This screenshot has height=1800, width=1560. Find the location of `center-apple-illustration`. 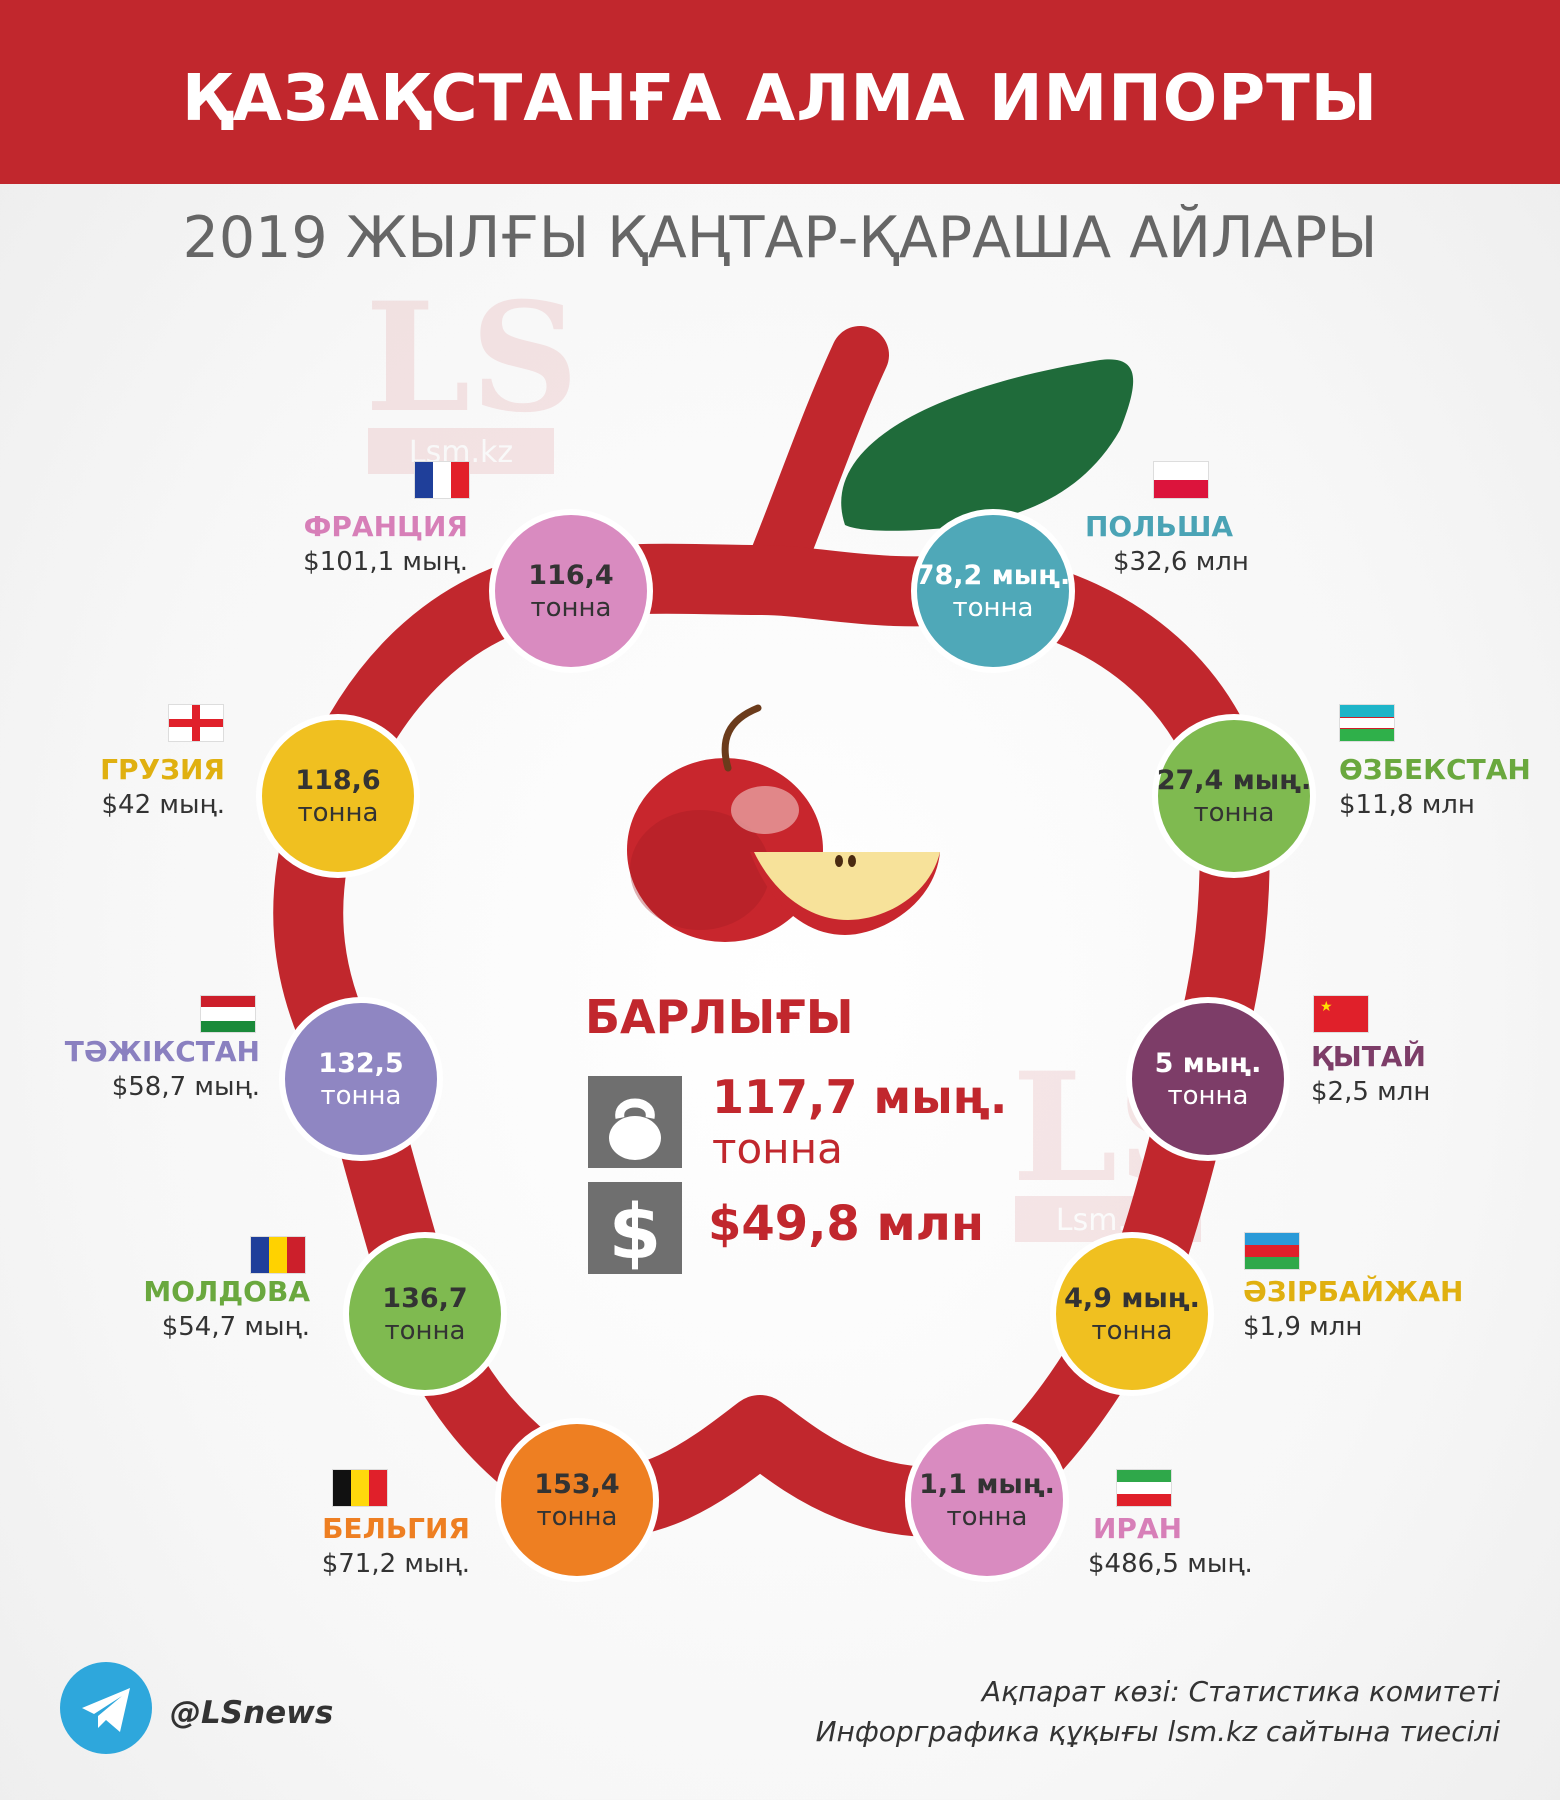

center-apple-illustration is located at coordinates (783, 823).